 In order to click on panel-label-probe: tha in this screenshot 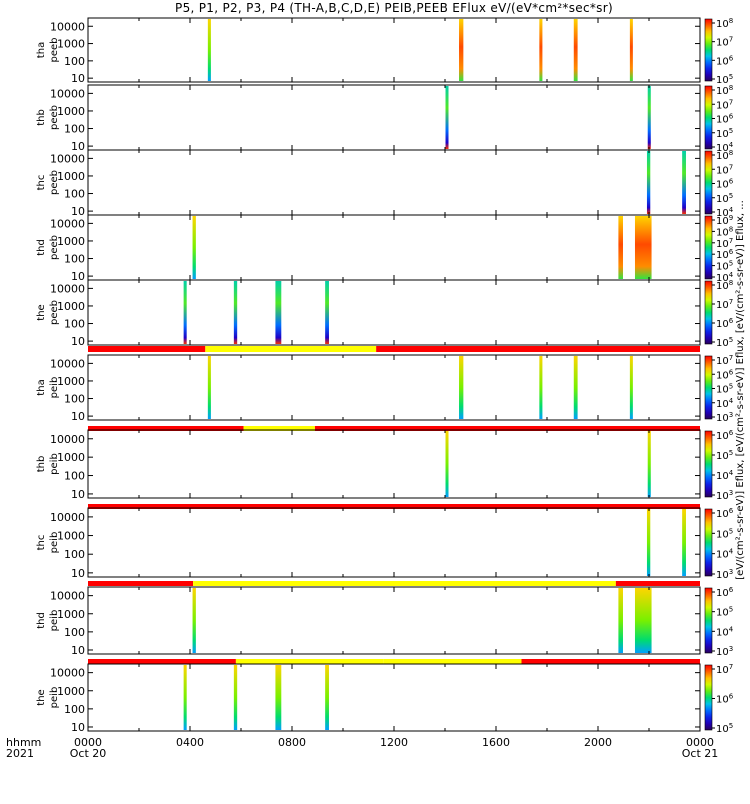, I will do `click(41, 387)`.